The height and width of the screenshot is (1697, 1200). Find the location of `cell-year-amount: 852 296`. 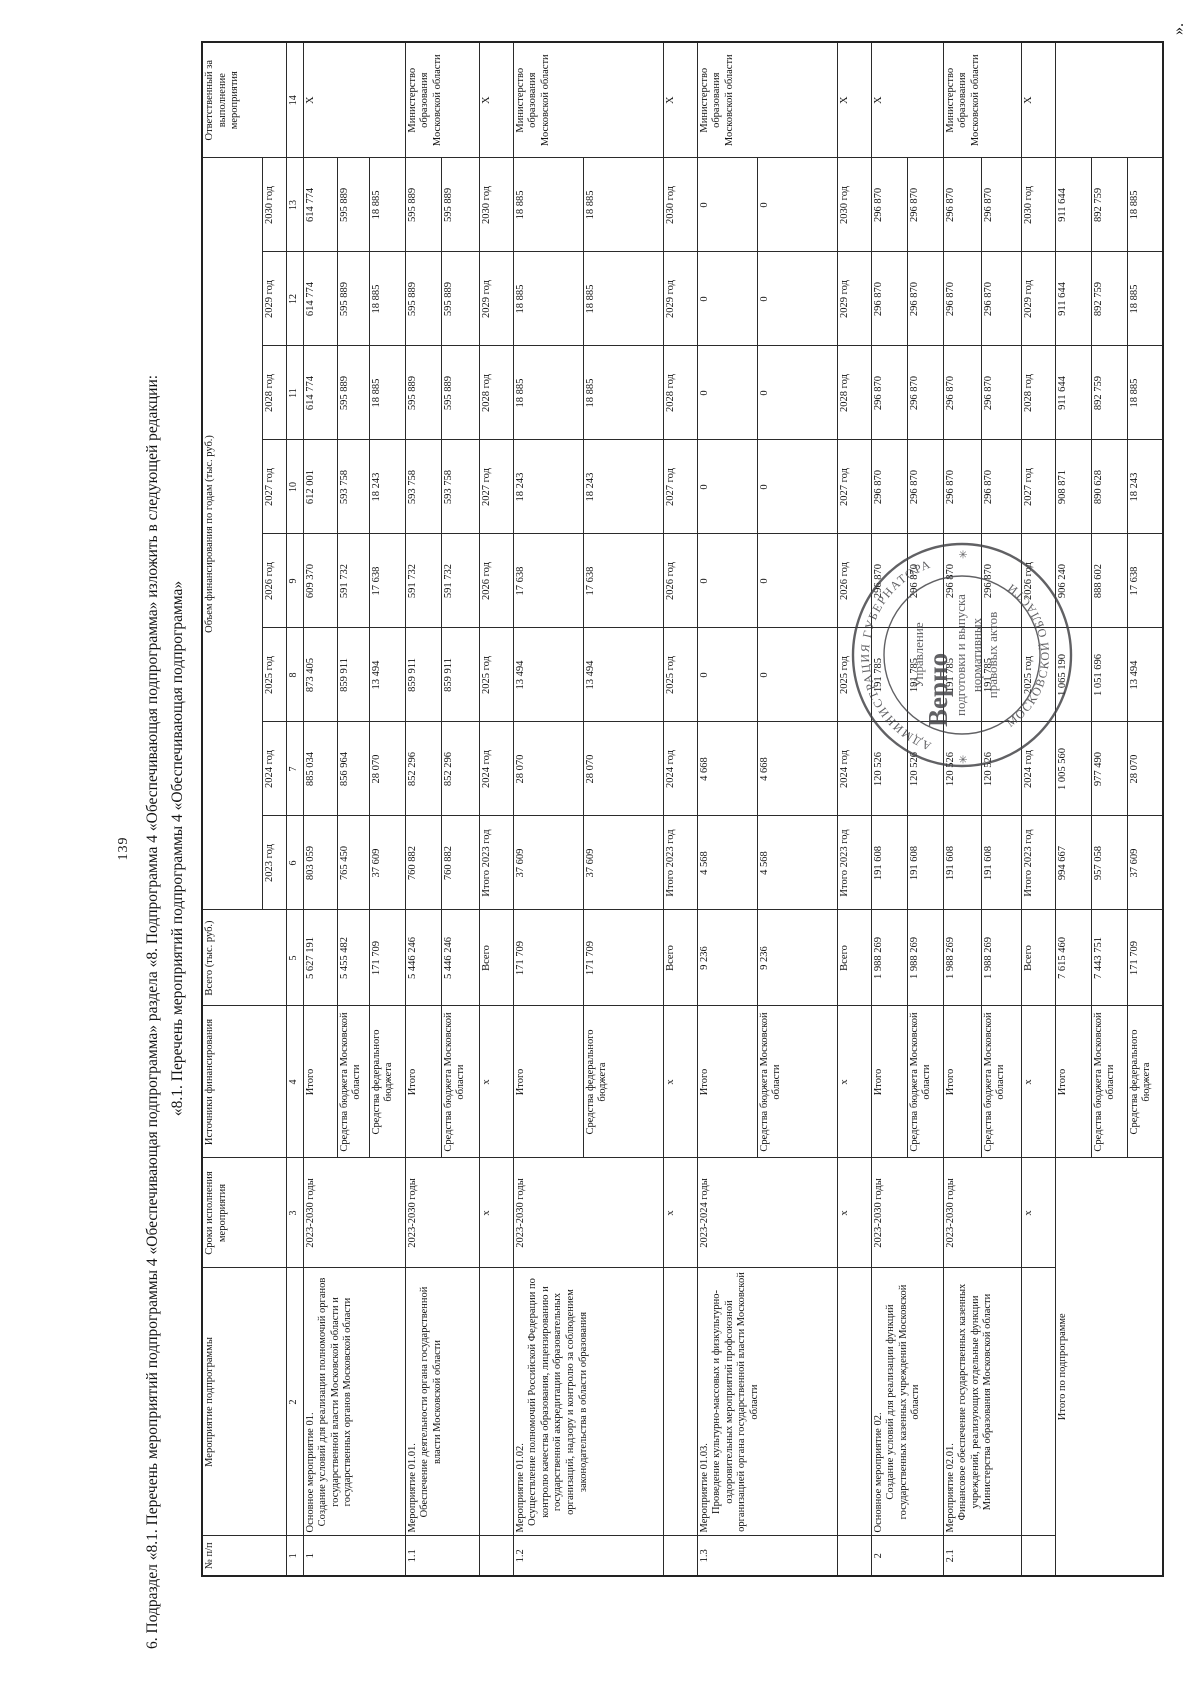

cell-year-amount: 852 296 is located at coordinates (423, 769).